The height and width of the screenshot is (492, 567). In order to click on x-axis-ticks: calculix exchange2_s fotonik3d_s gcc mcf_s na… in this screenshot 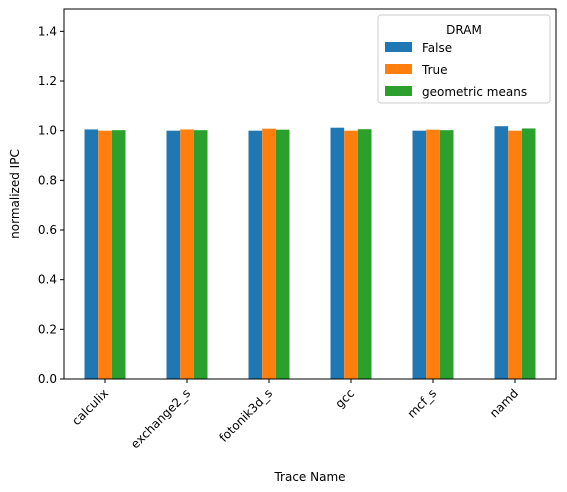, I will do `click(295, 415)`.